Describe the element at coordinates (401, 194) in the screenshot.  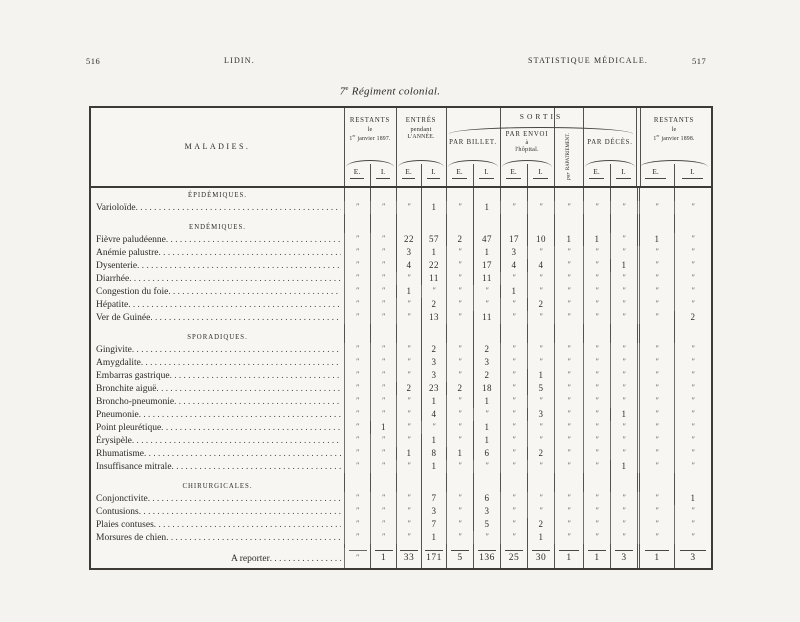
I see `section-row: ÉPIDÉMIQUES.` at that location.